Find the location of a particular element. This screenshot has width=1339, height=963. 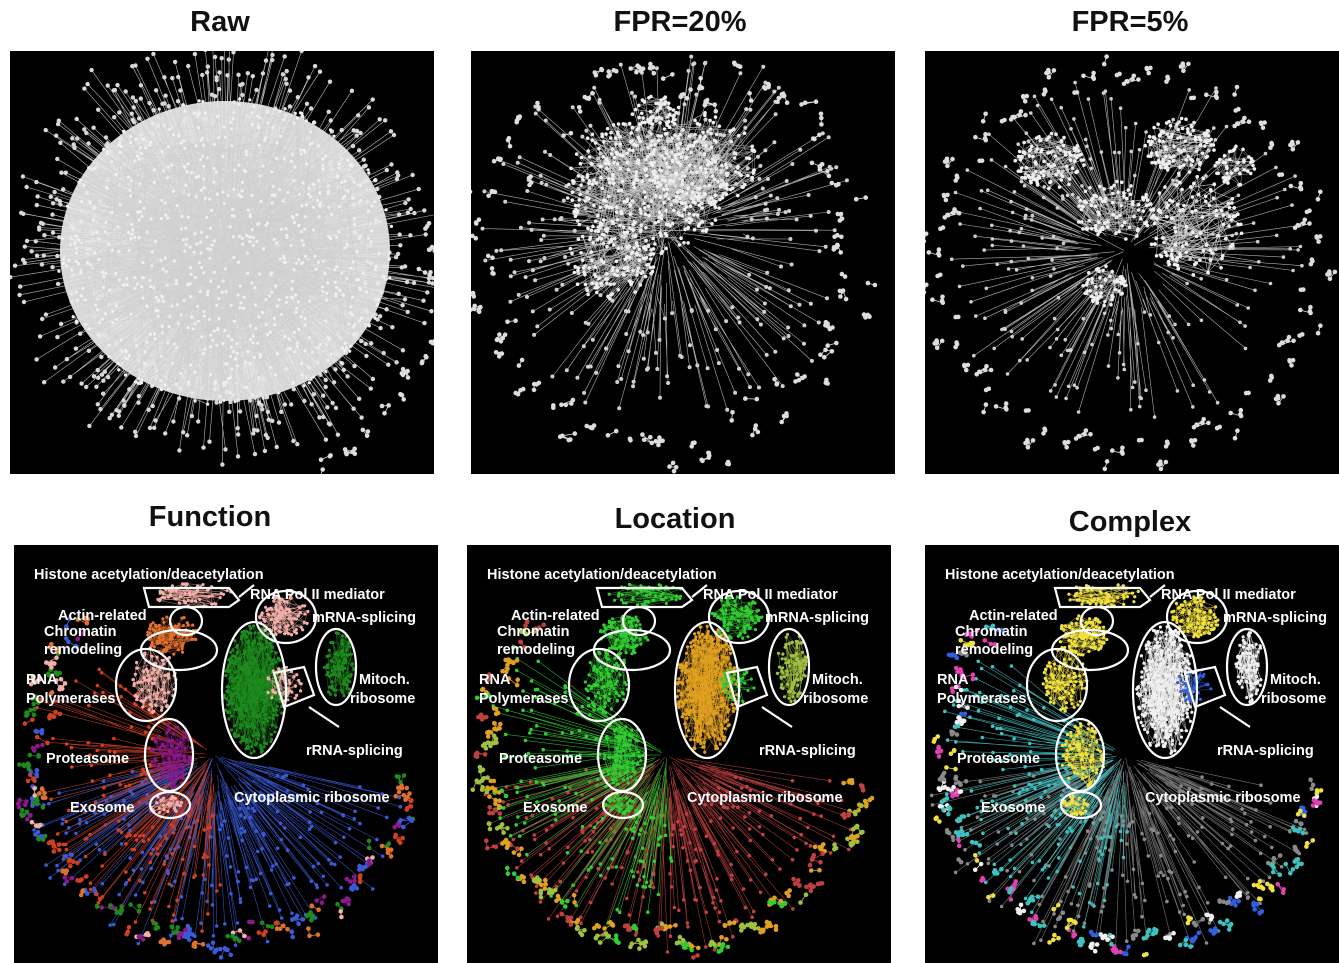

panel-title-fpr20: FPR=20% is located at coordinates (680, 22).